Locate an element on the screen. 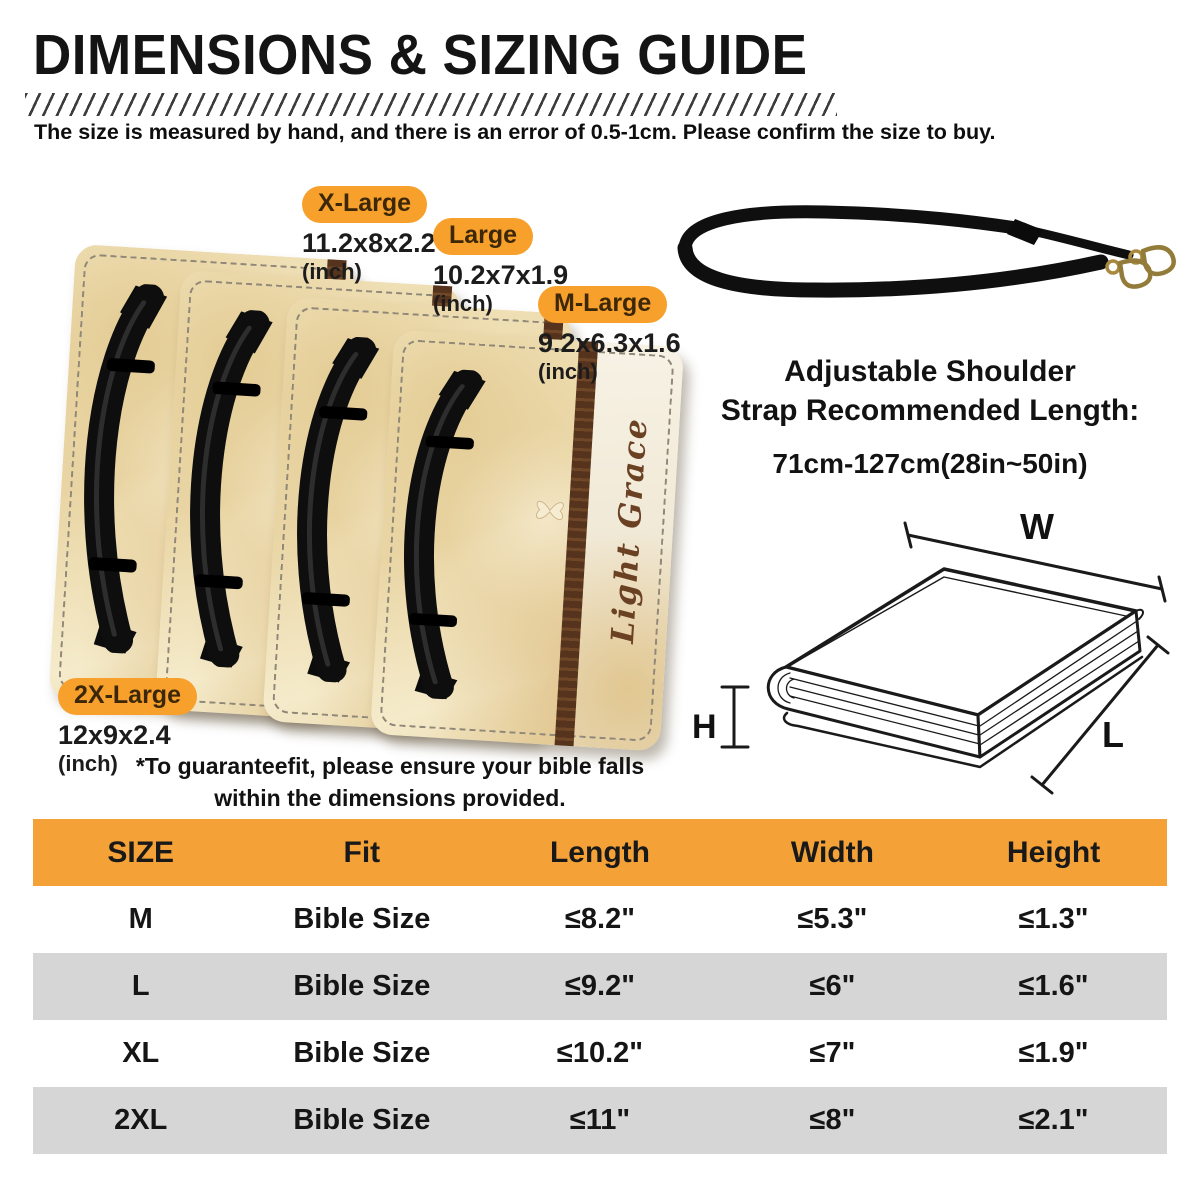 The width and height of the screenshot is (1200, 1200). cell-size: XL is located at coordinates (141, 1053).